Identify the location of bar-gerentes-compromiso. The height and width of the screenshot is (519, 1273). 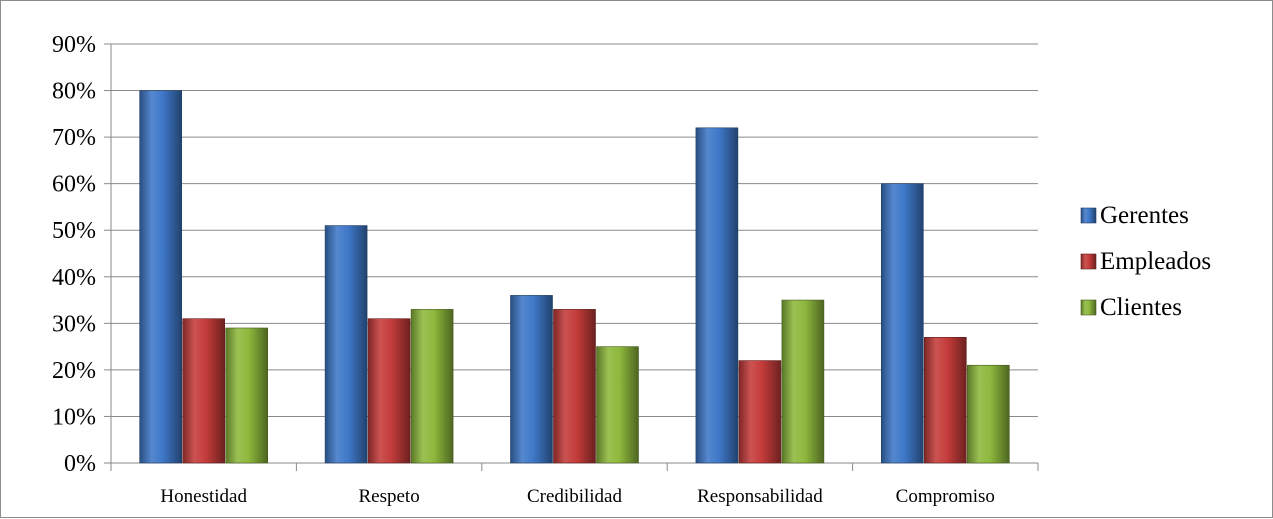
(902, 323).